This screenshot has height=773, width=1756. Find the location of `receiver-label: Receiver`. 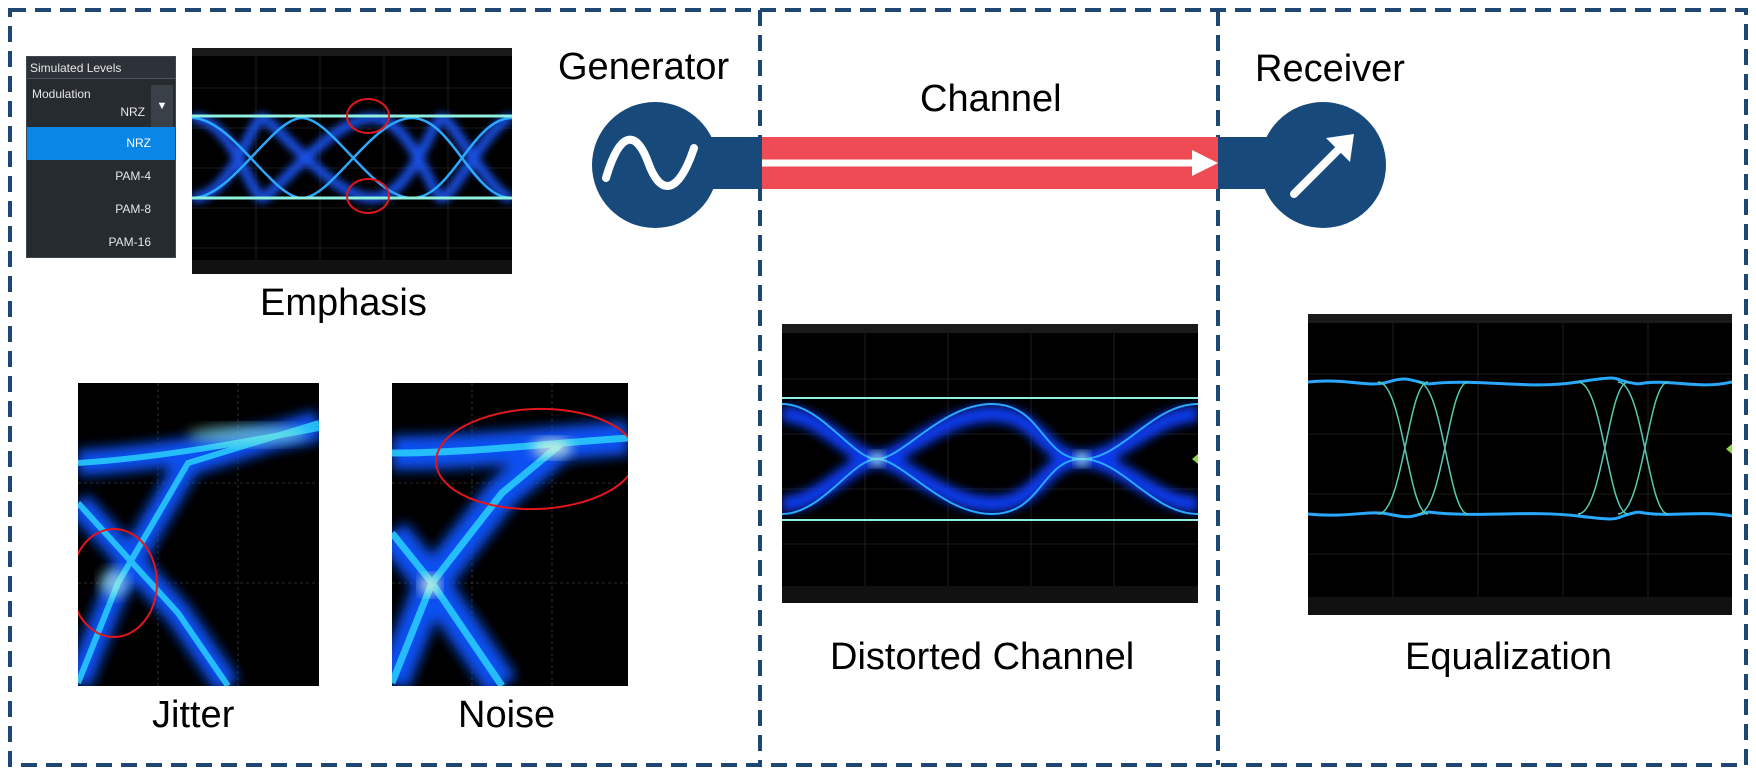

receiver-label: Receiver is located at coordinates (1330, 69).